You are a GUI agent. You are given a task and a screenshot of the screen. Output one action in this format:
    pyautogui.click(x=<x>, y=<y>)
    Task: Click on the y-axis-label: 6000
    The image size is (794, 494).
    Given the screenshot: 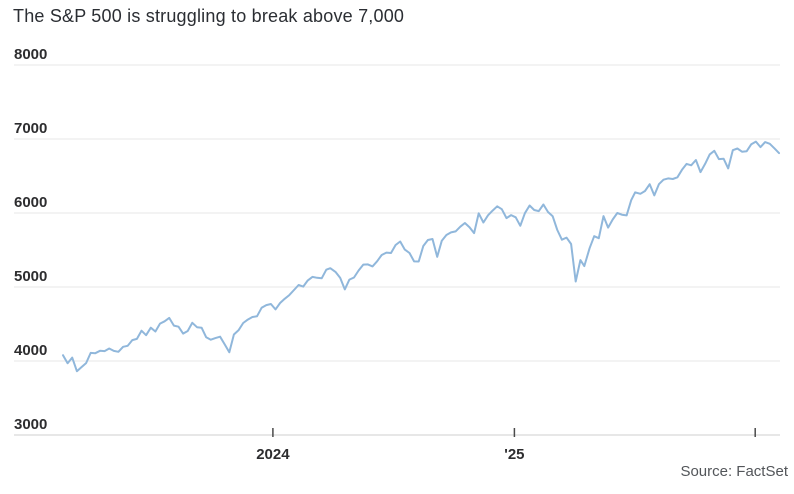 What is the action you would take?
    pyautogui.click(x=30, y=202)
    